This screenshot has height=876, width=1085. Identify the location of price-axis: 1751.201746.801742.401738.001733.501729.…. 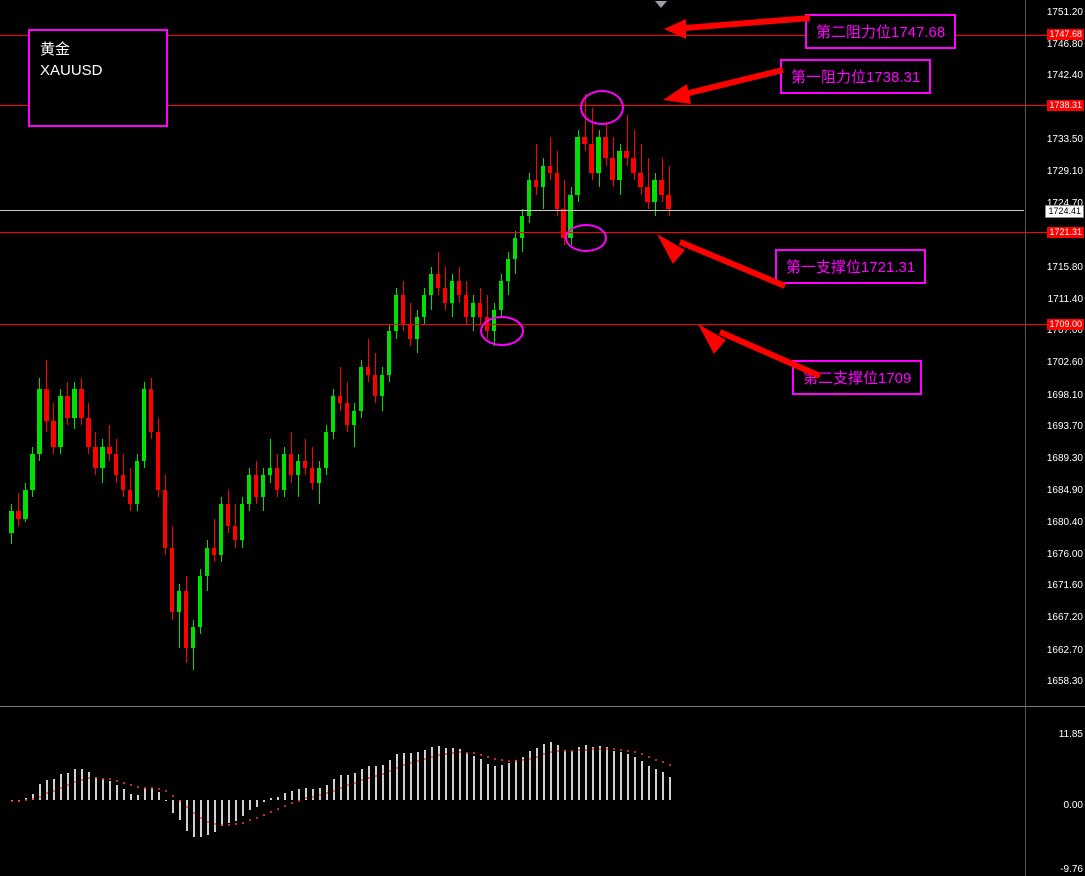
(1055, 438).